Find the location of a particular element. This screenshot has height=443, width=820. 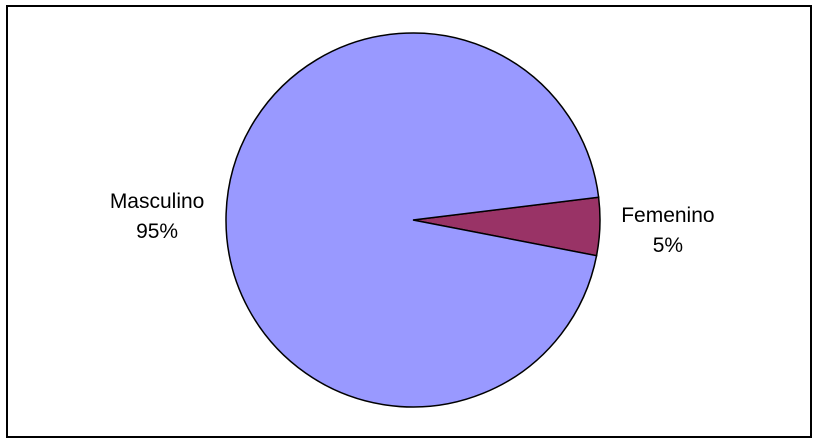

pie-label-femenino: Femenino is located at coordinates (667, 215).